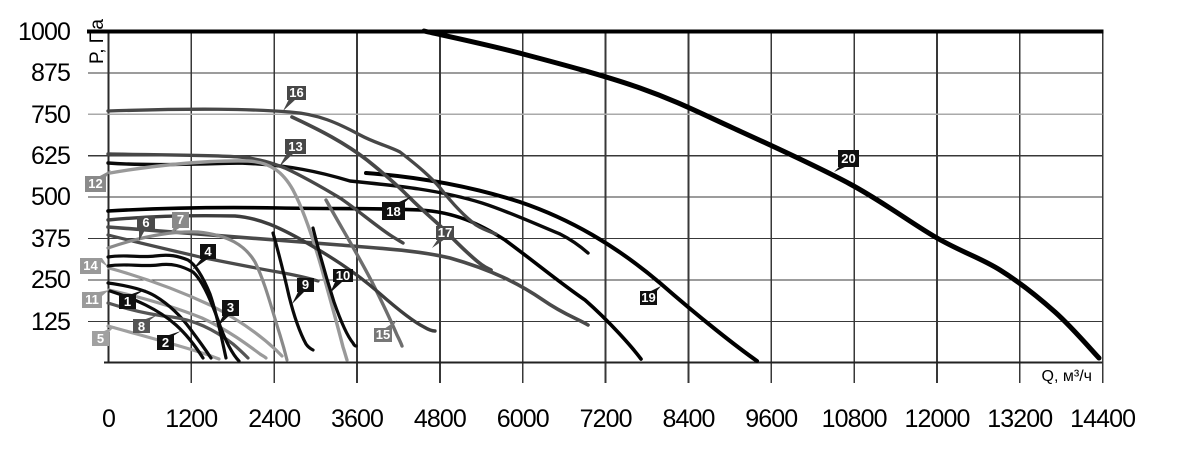 Image resolution: width=1200 pixels, height=459 pixels. I want to click on svg-text: 1200, so click(191, 419).